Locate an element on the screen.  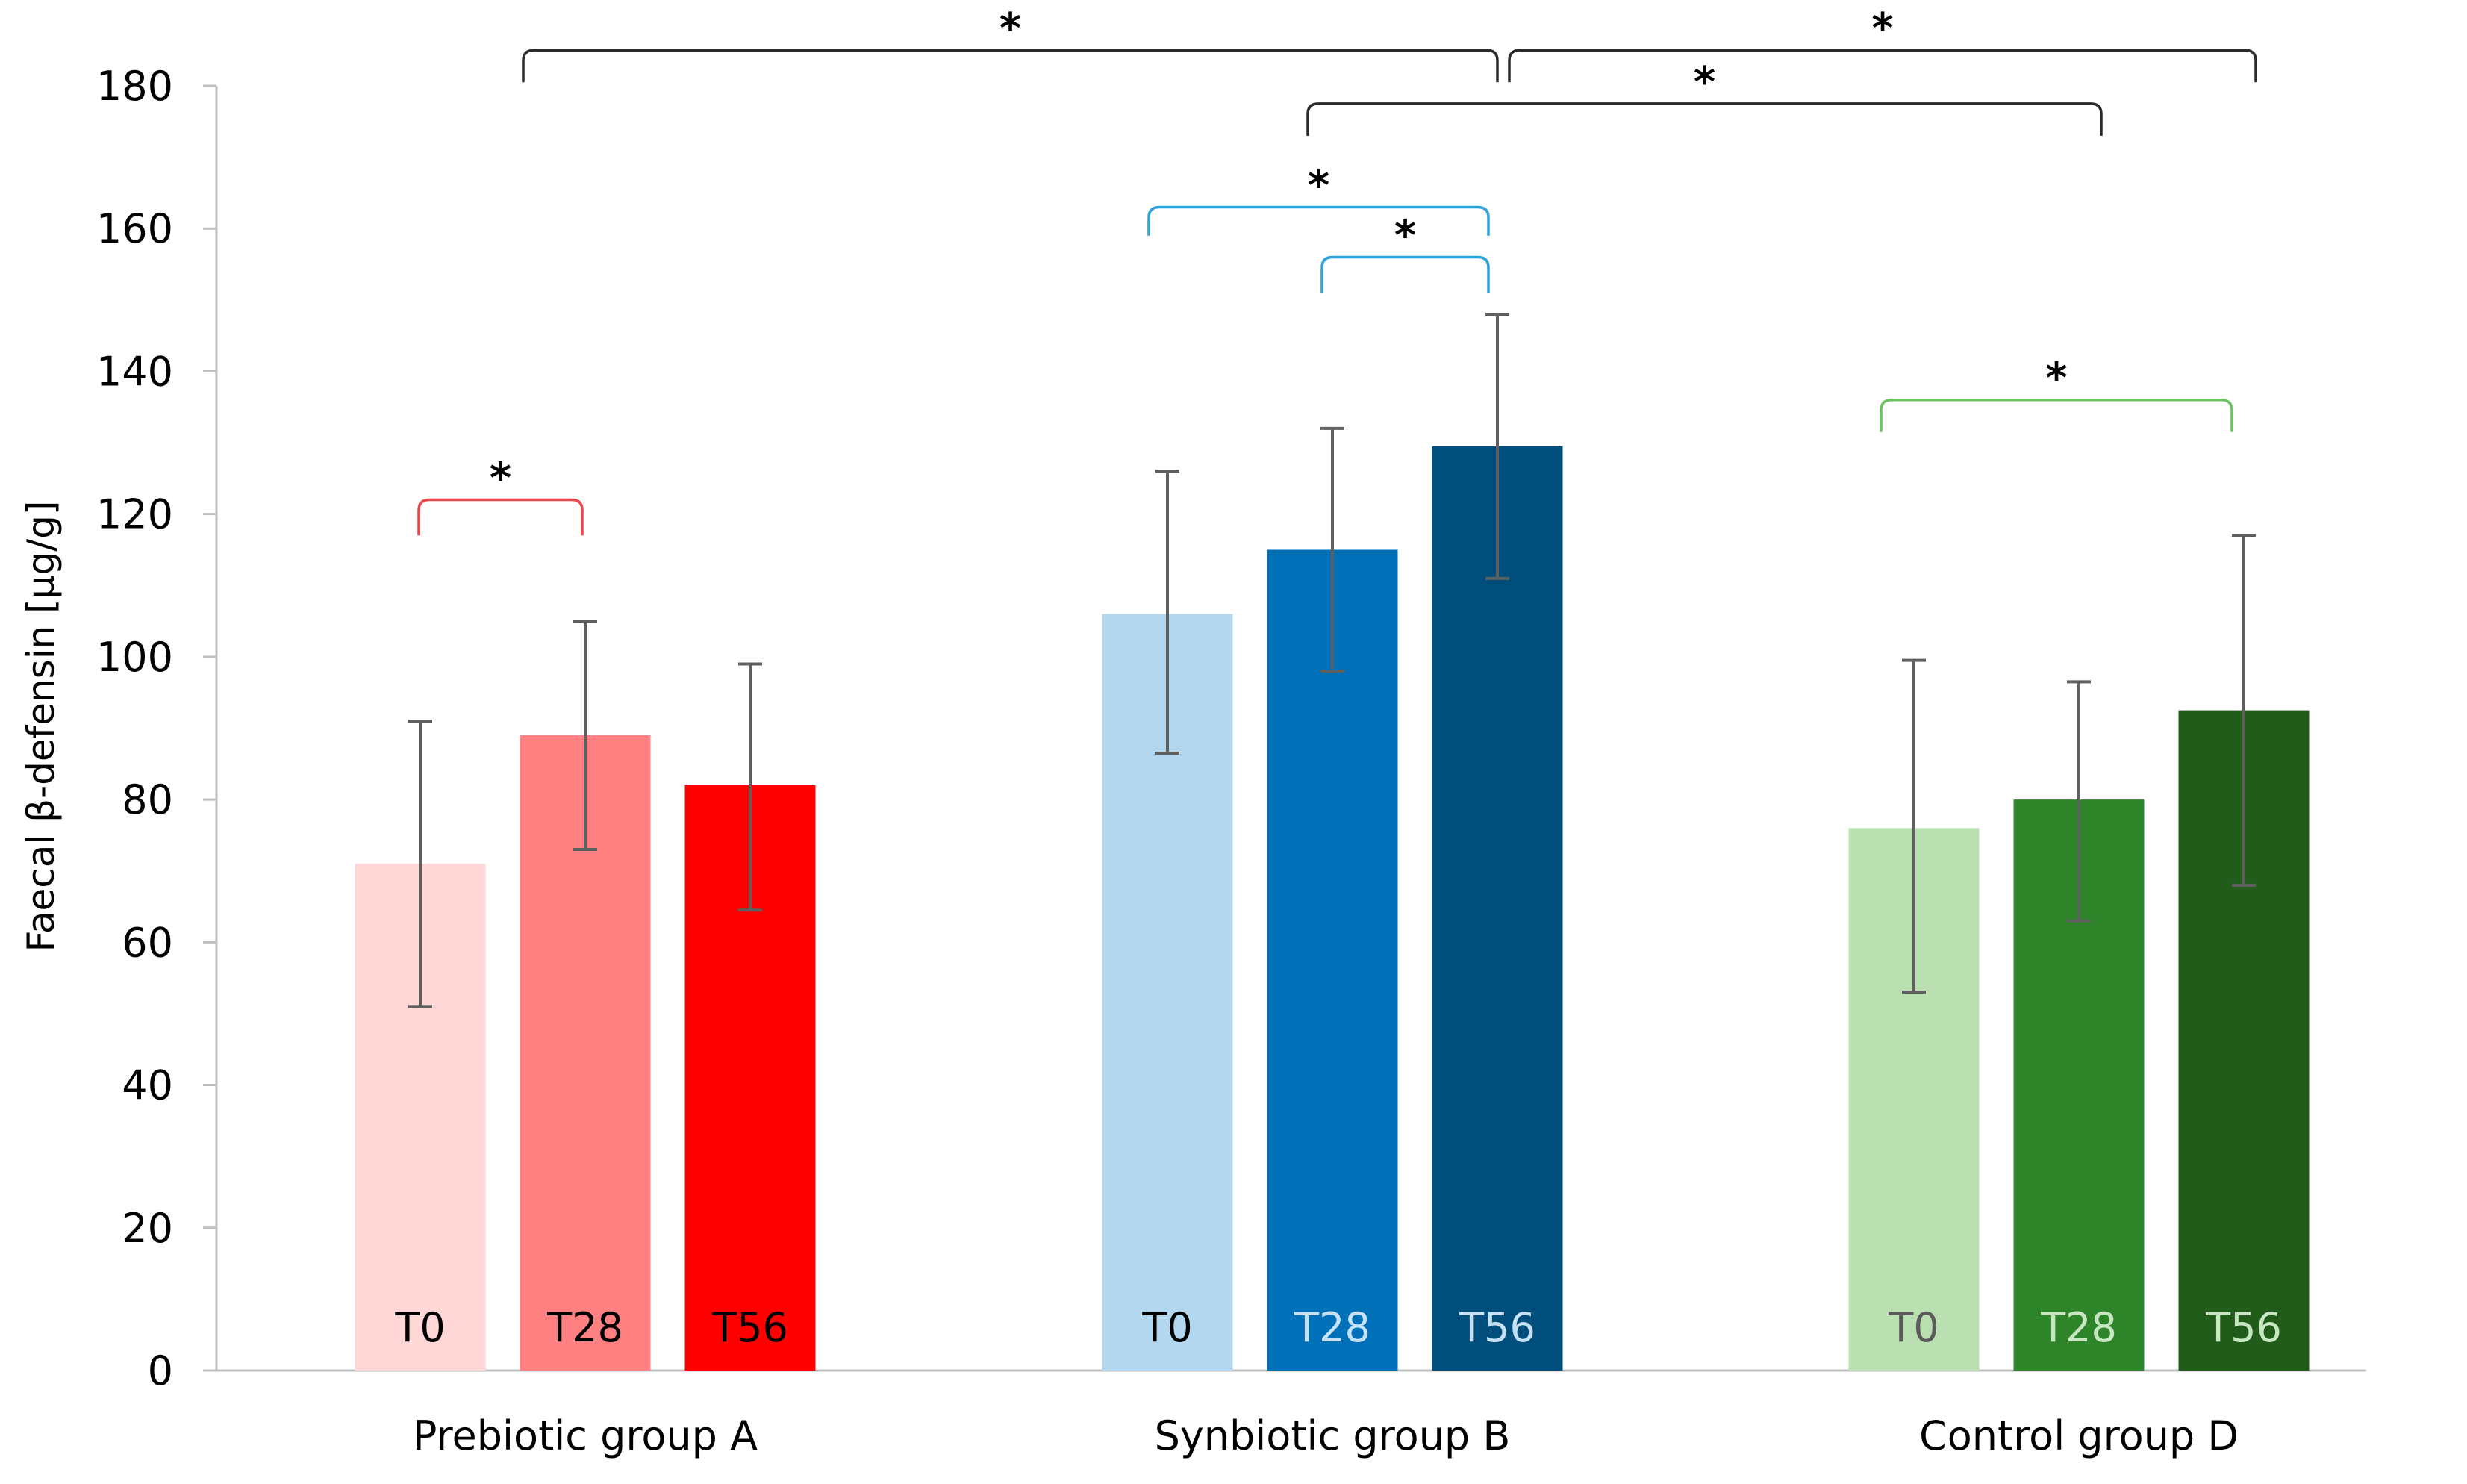
y-tick-label: 0 is located at coordinates (160, 1370).